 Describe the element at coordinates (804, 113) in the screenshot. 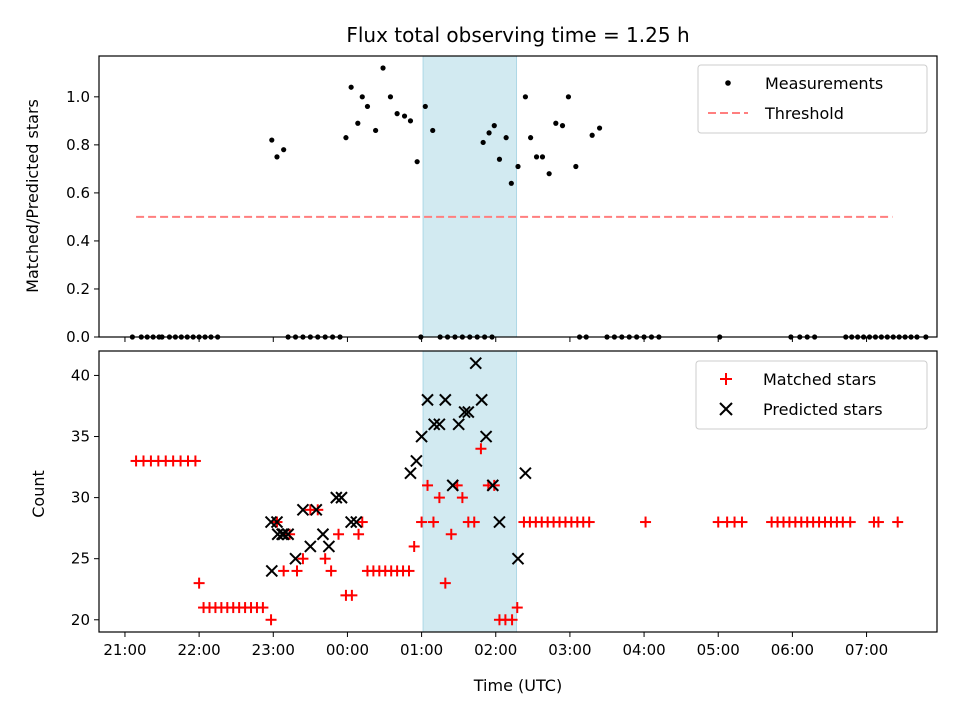

I see `legend-threshold-label: Threshold` at that location.